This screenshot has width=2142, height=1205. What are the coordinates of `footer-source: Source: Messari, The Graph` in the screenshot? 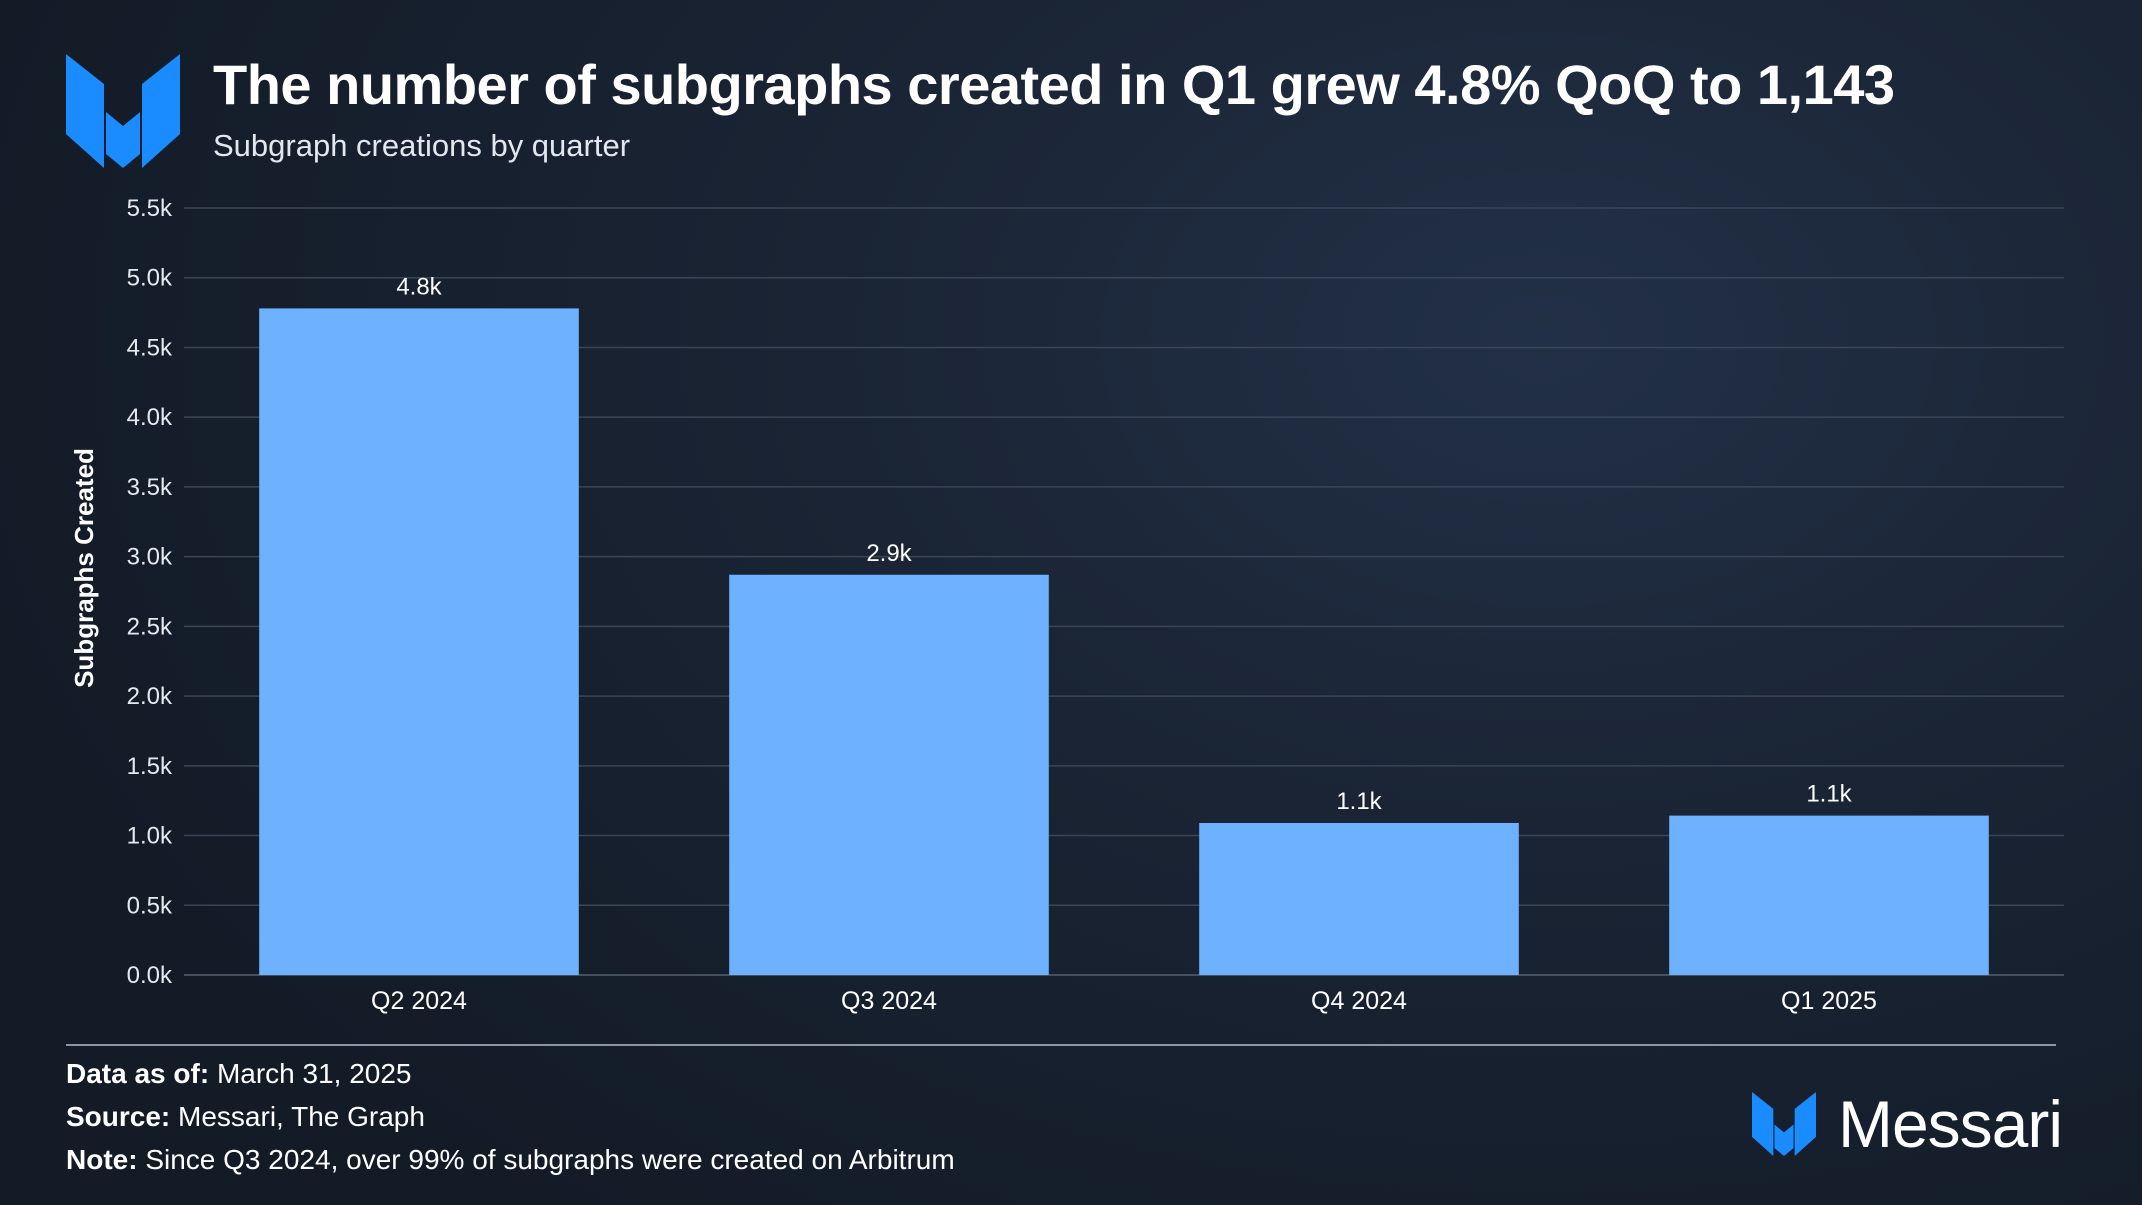 It's located at (245, 1117).